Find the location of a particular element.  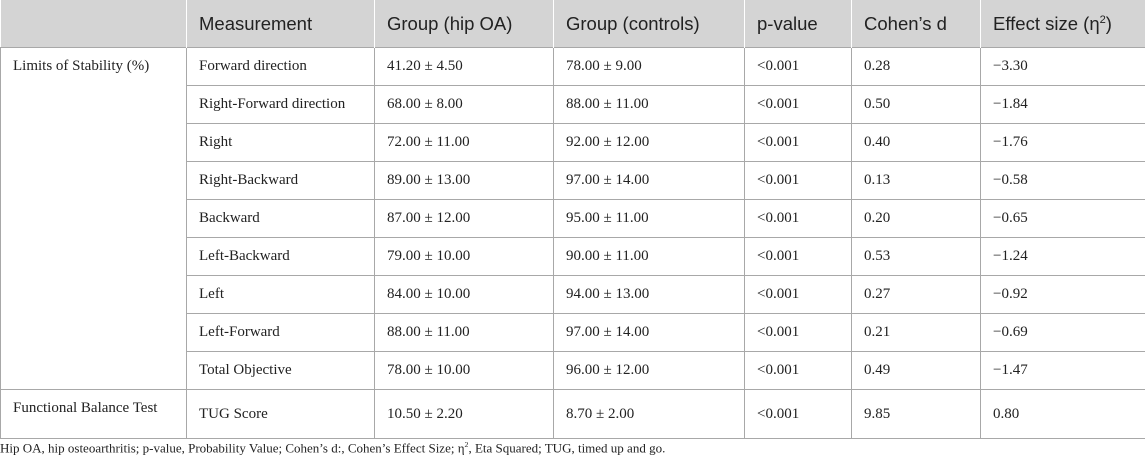

cohens-d-cell: 0.21 is located at coordinates (916, 332).